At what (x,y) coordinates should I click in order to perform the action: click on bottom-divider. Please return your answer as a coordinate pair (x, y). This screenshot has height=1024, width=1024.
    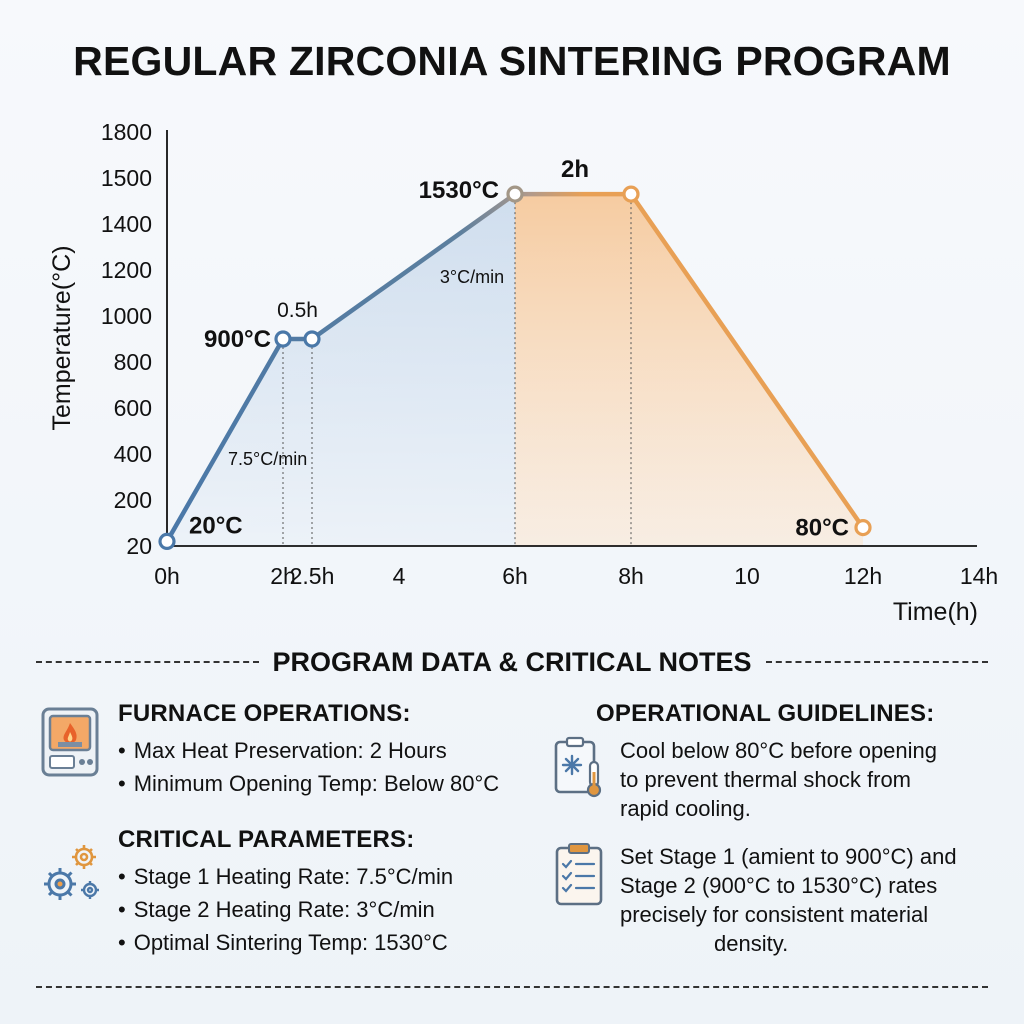
    Looking at the image, I should click on (512, 987).